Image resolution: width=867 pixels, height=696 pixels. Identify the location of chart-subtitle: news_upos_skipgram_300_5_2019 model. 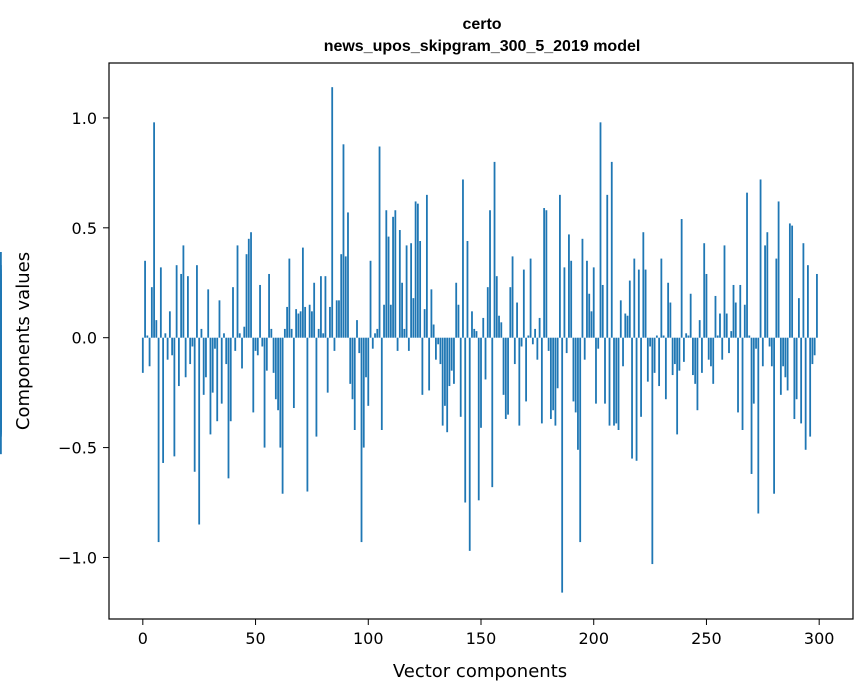
(482, 46).